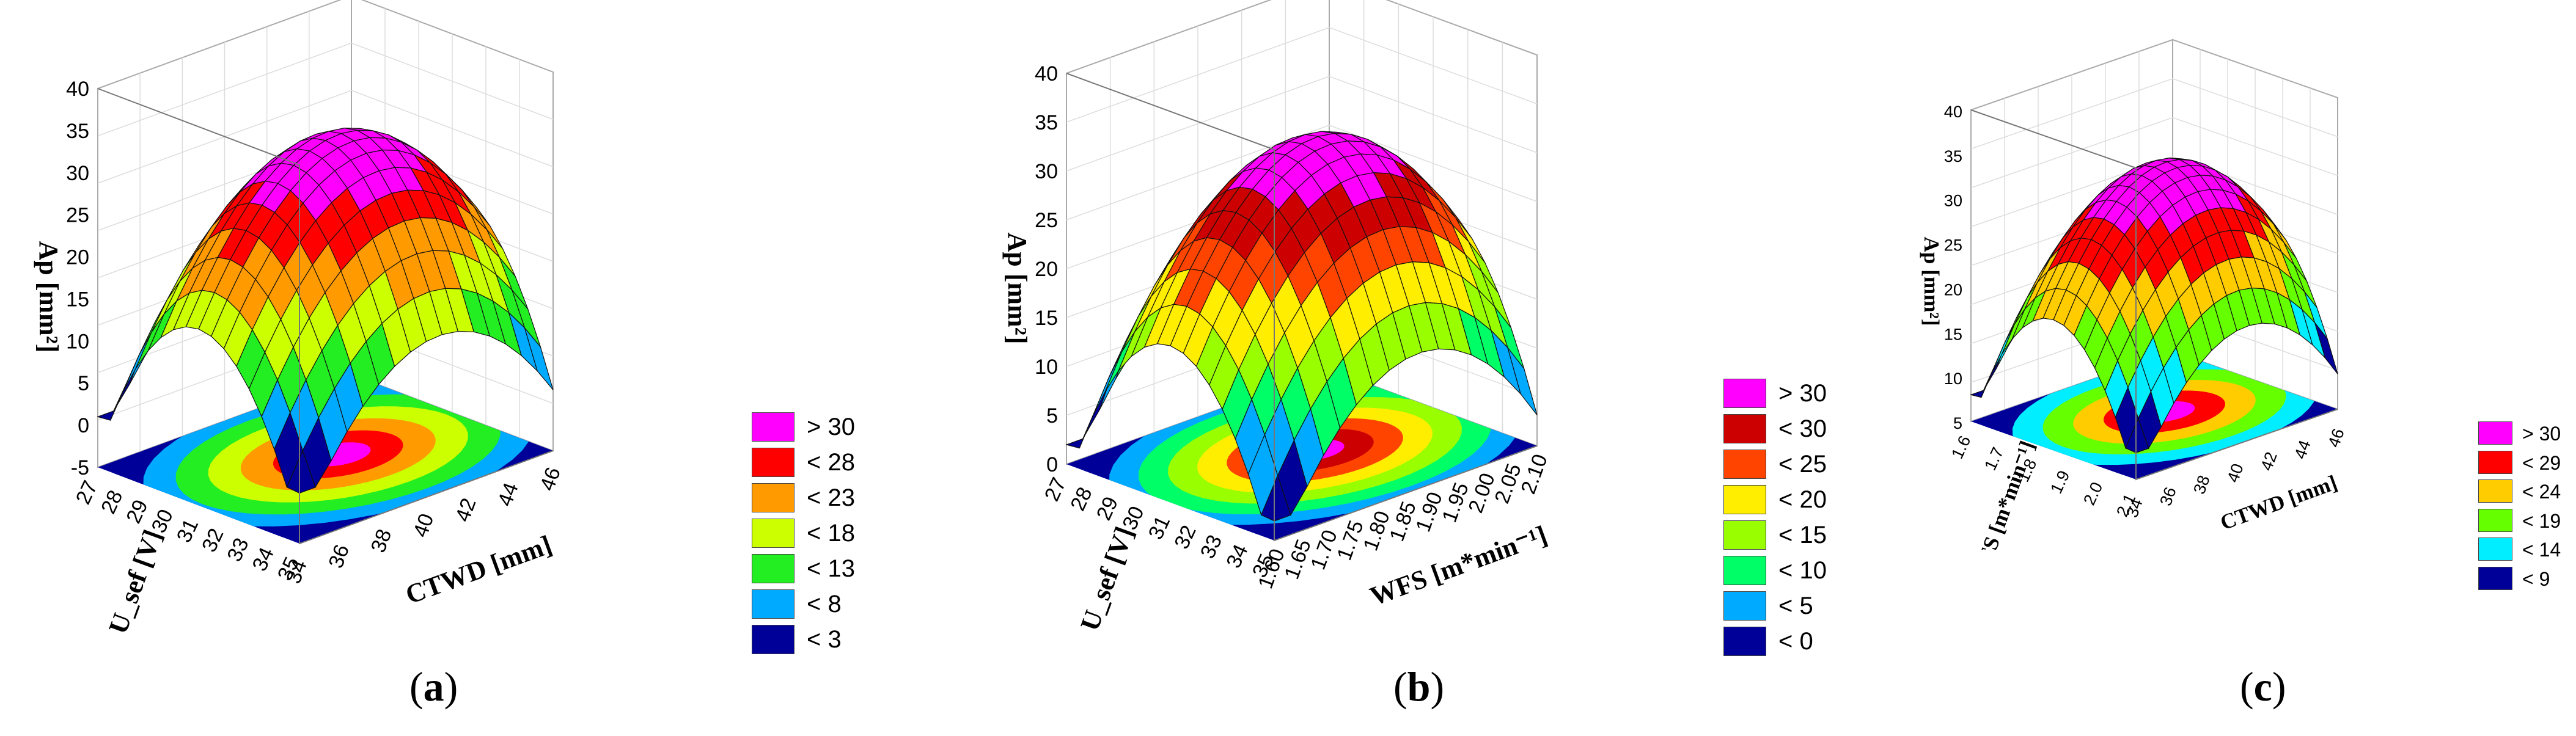 This screenshot has height=736, width=2576. Describe the element at coordinates (2263, 686) in the screenshot. I see `caption-c: (c)` at that location.